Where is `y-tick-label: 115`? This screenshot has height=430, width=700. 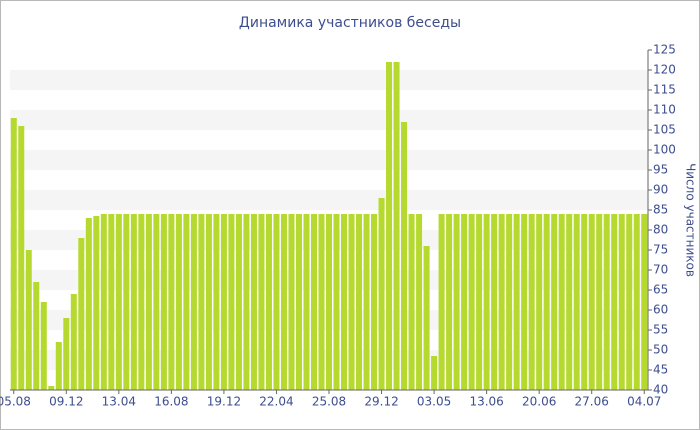
y-tick-label: 115 is located at coordinates (664, 90).